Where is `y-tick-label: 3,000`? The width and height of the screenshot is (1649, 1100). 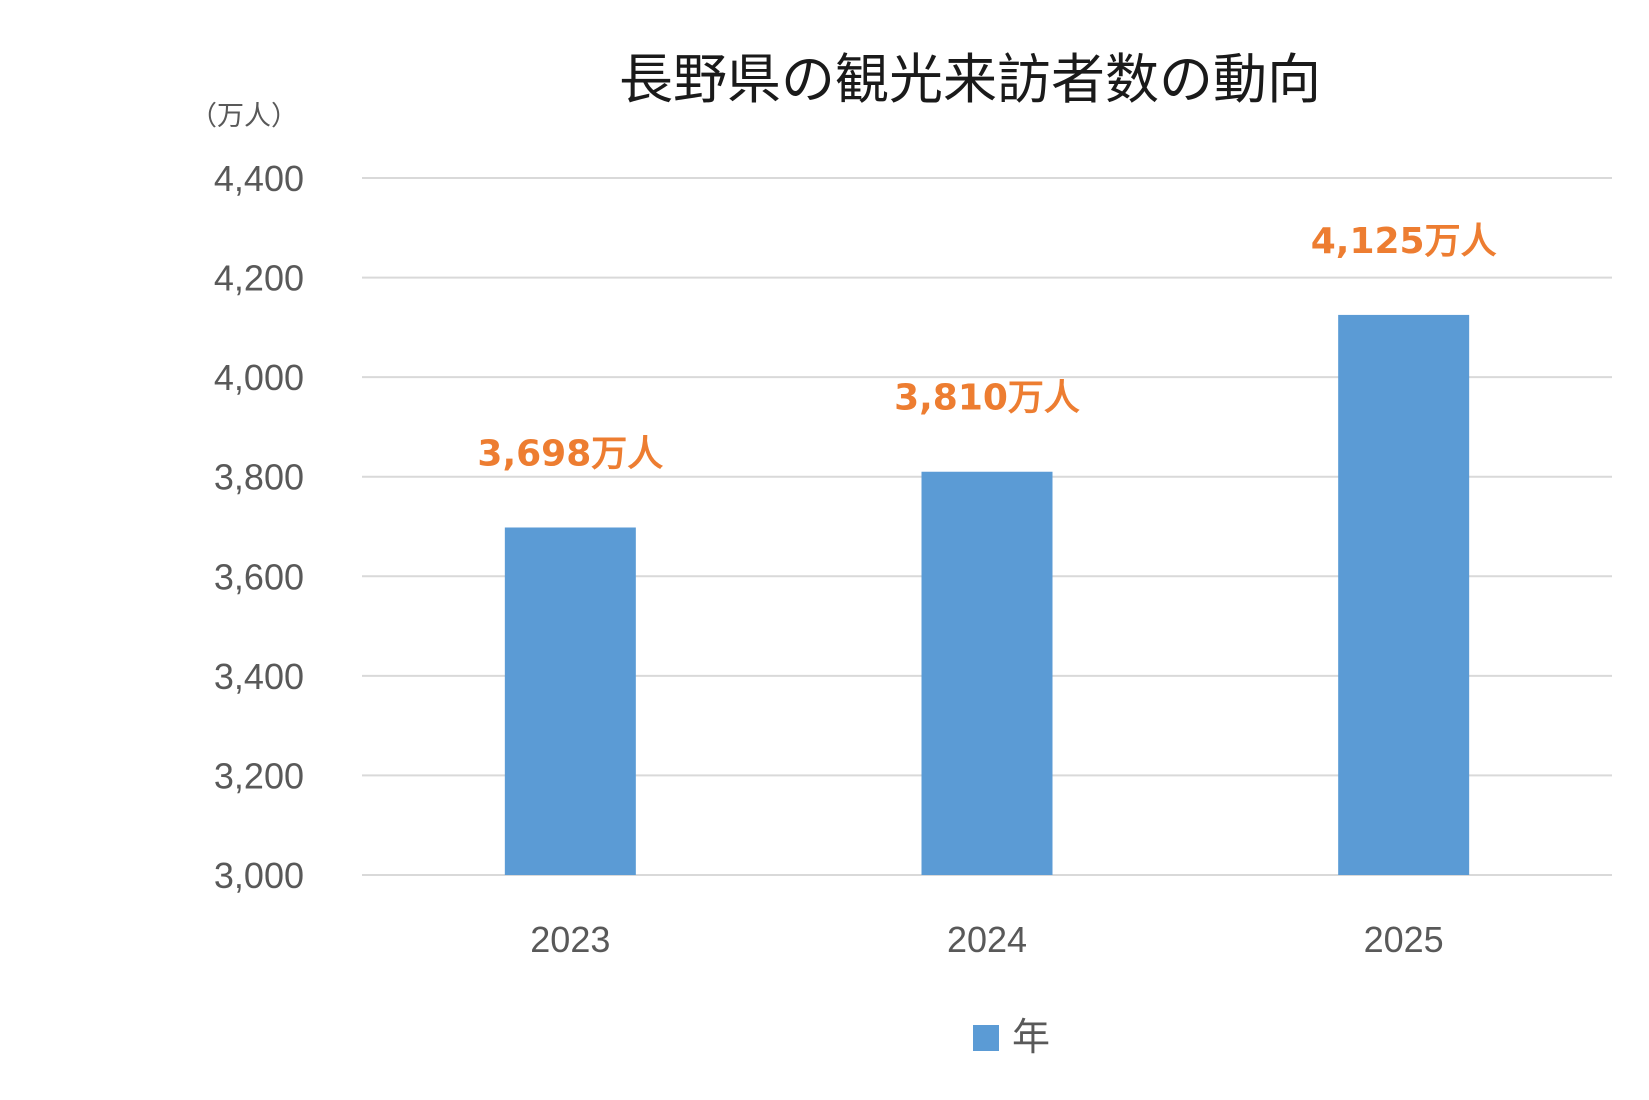 y-tick-label: 3,000 is located at coordinates (259, 875).